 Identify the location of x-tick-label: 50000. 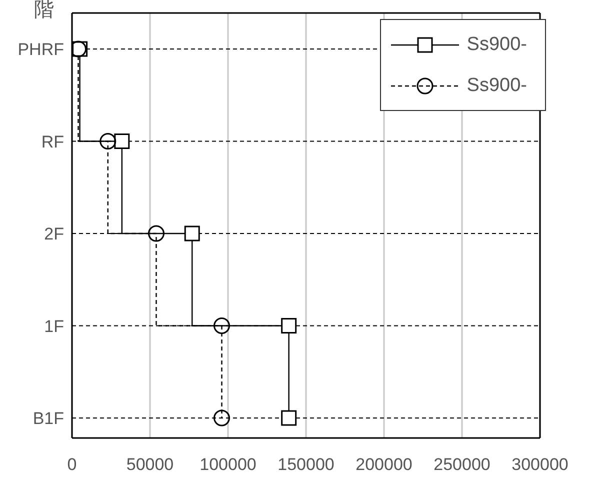
(150, 464).